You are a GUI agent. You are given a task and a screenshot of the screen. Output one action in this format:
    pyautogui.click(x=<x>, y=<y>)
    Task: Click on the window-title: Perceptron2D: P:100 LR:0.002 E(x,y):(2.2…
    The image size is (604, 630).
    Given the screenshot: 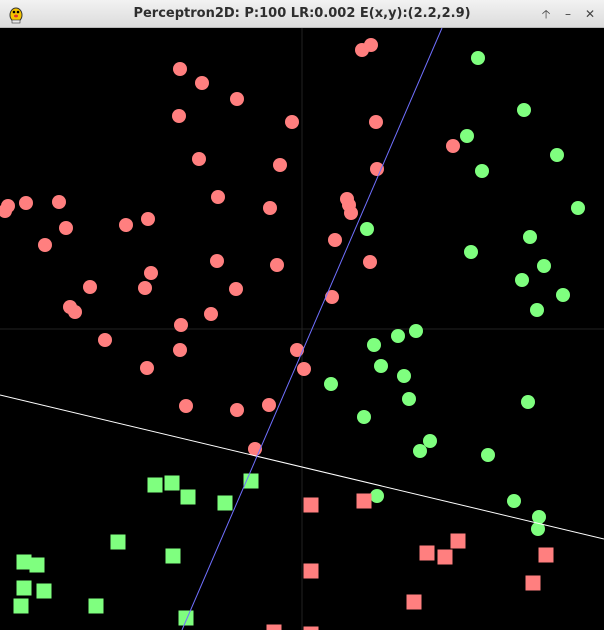 What is the action you would take?
    pyautogui.click(x=302, y=13)
    